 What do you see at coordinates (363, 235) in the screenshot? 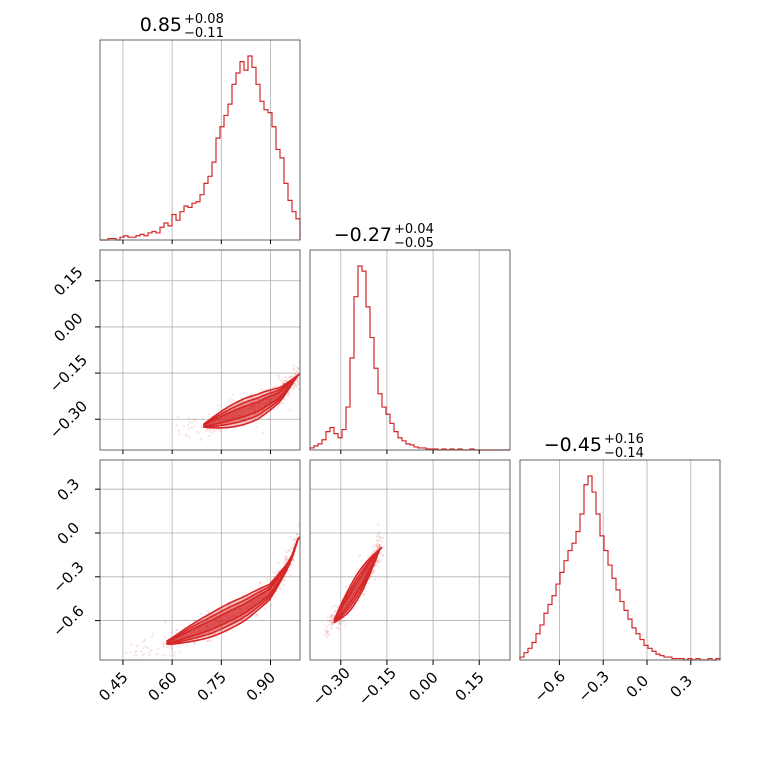
I see `panel-title-median: −0.27` at bounding box center [363, 235].